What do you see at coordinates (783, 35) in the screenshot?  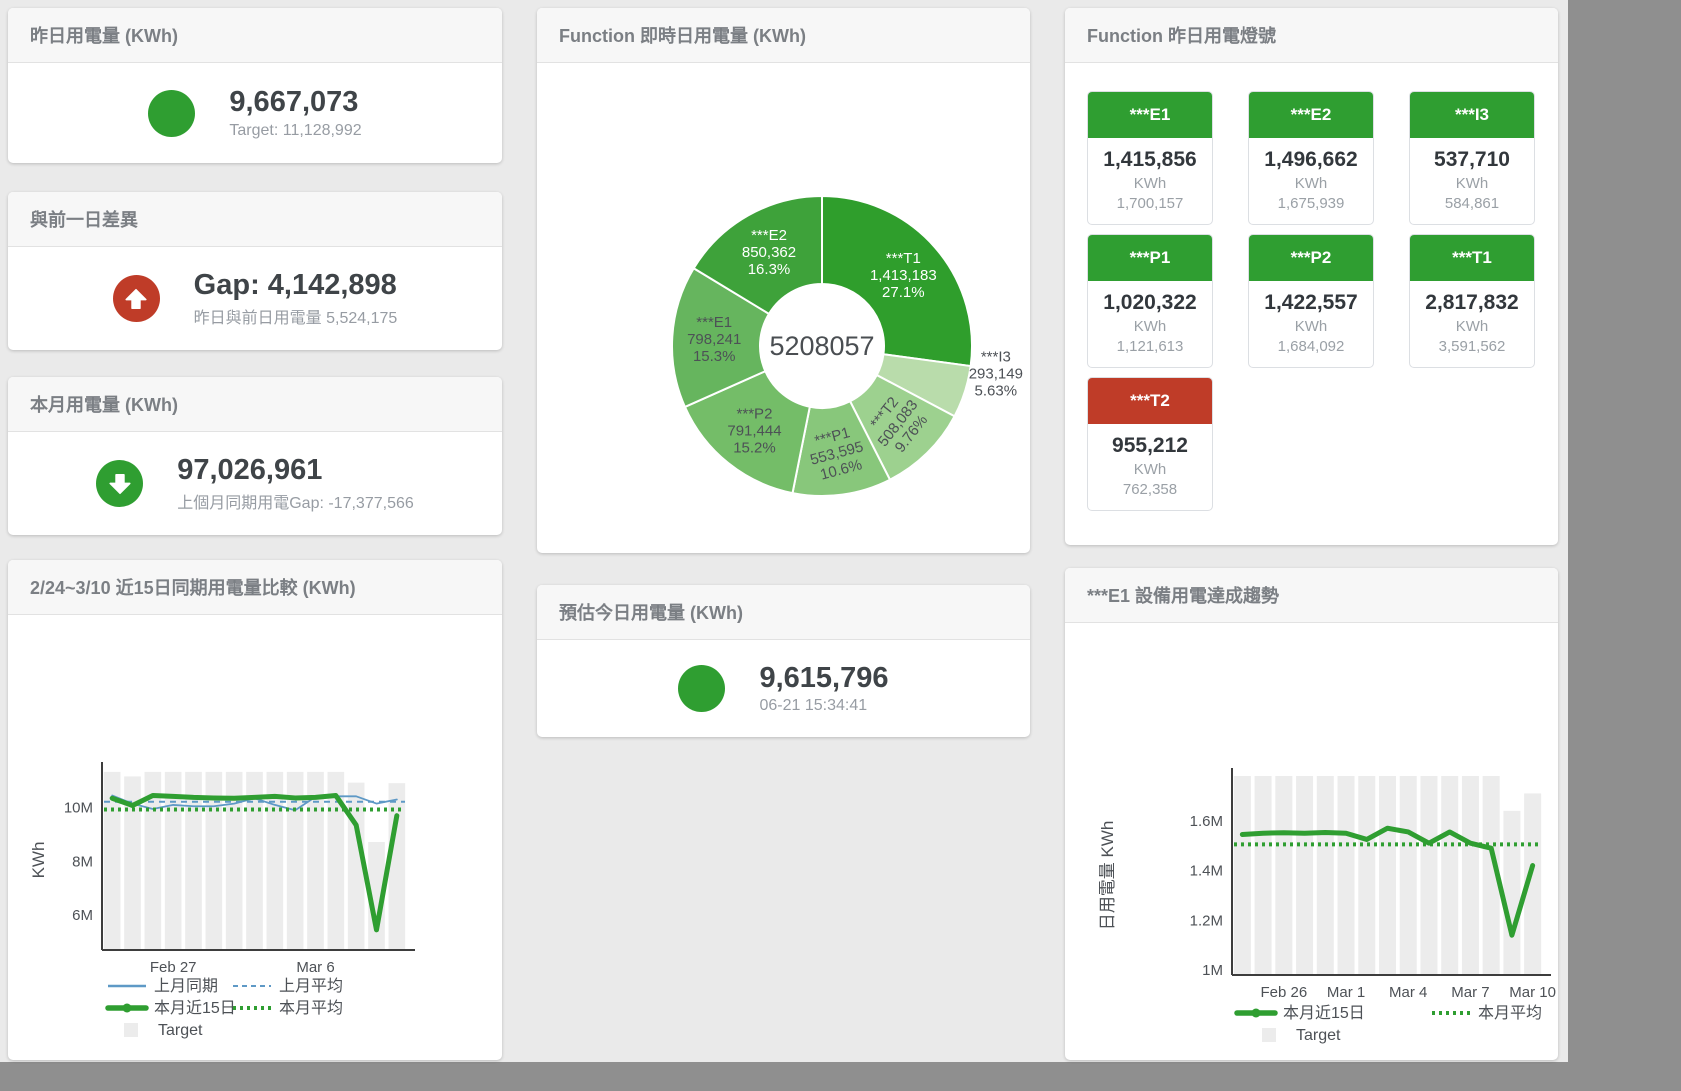 I see `card-title: Function 即時日用電量 (KWh)` at bounding box center [783, 35].